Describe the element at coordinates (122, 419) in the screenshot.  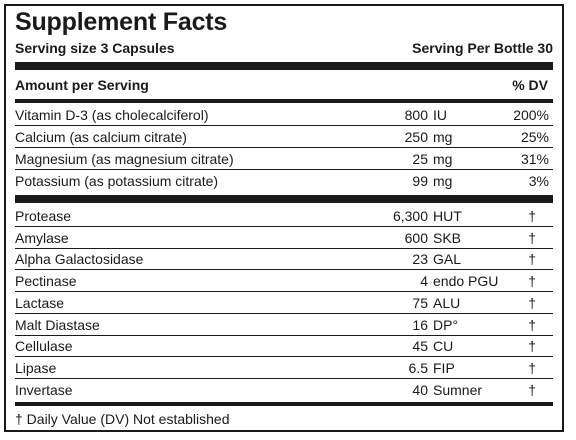
I see `footnote: † Daily Value (DV) Not established` at that location.